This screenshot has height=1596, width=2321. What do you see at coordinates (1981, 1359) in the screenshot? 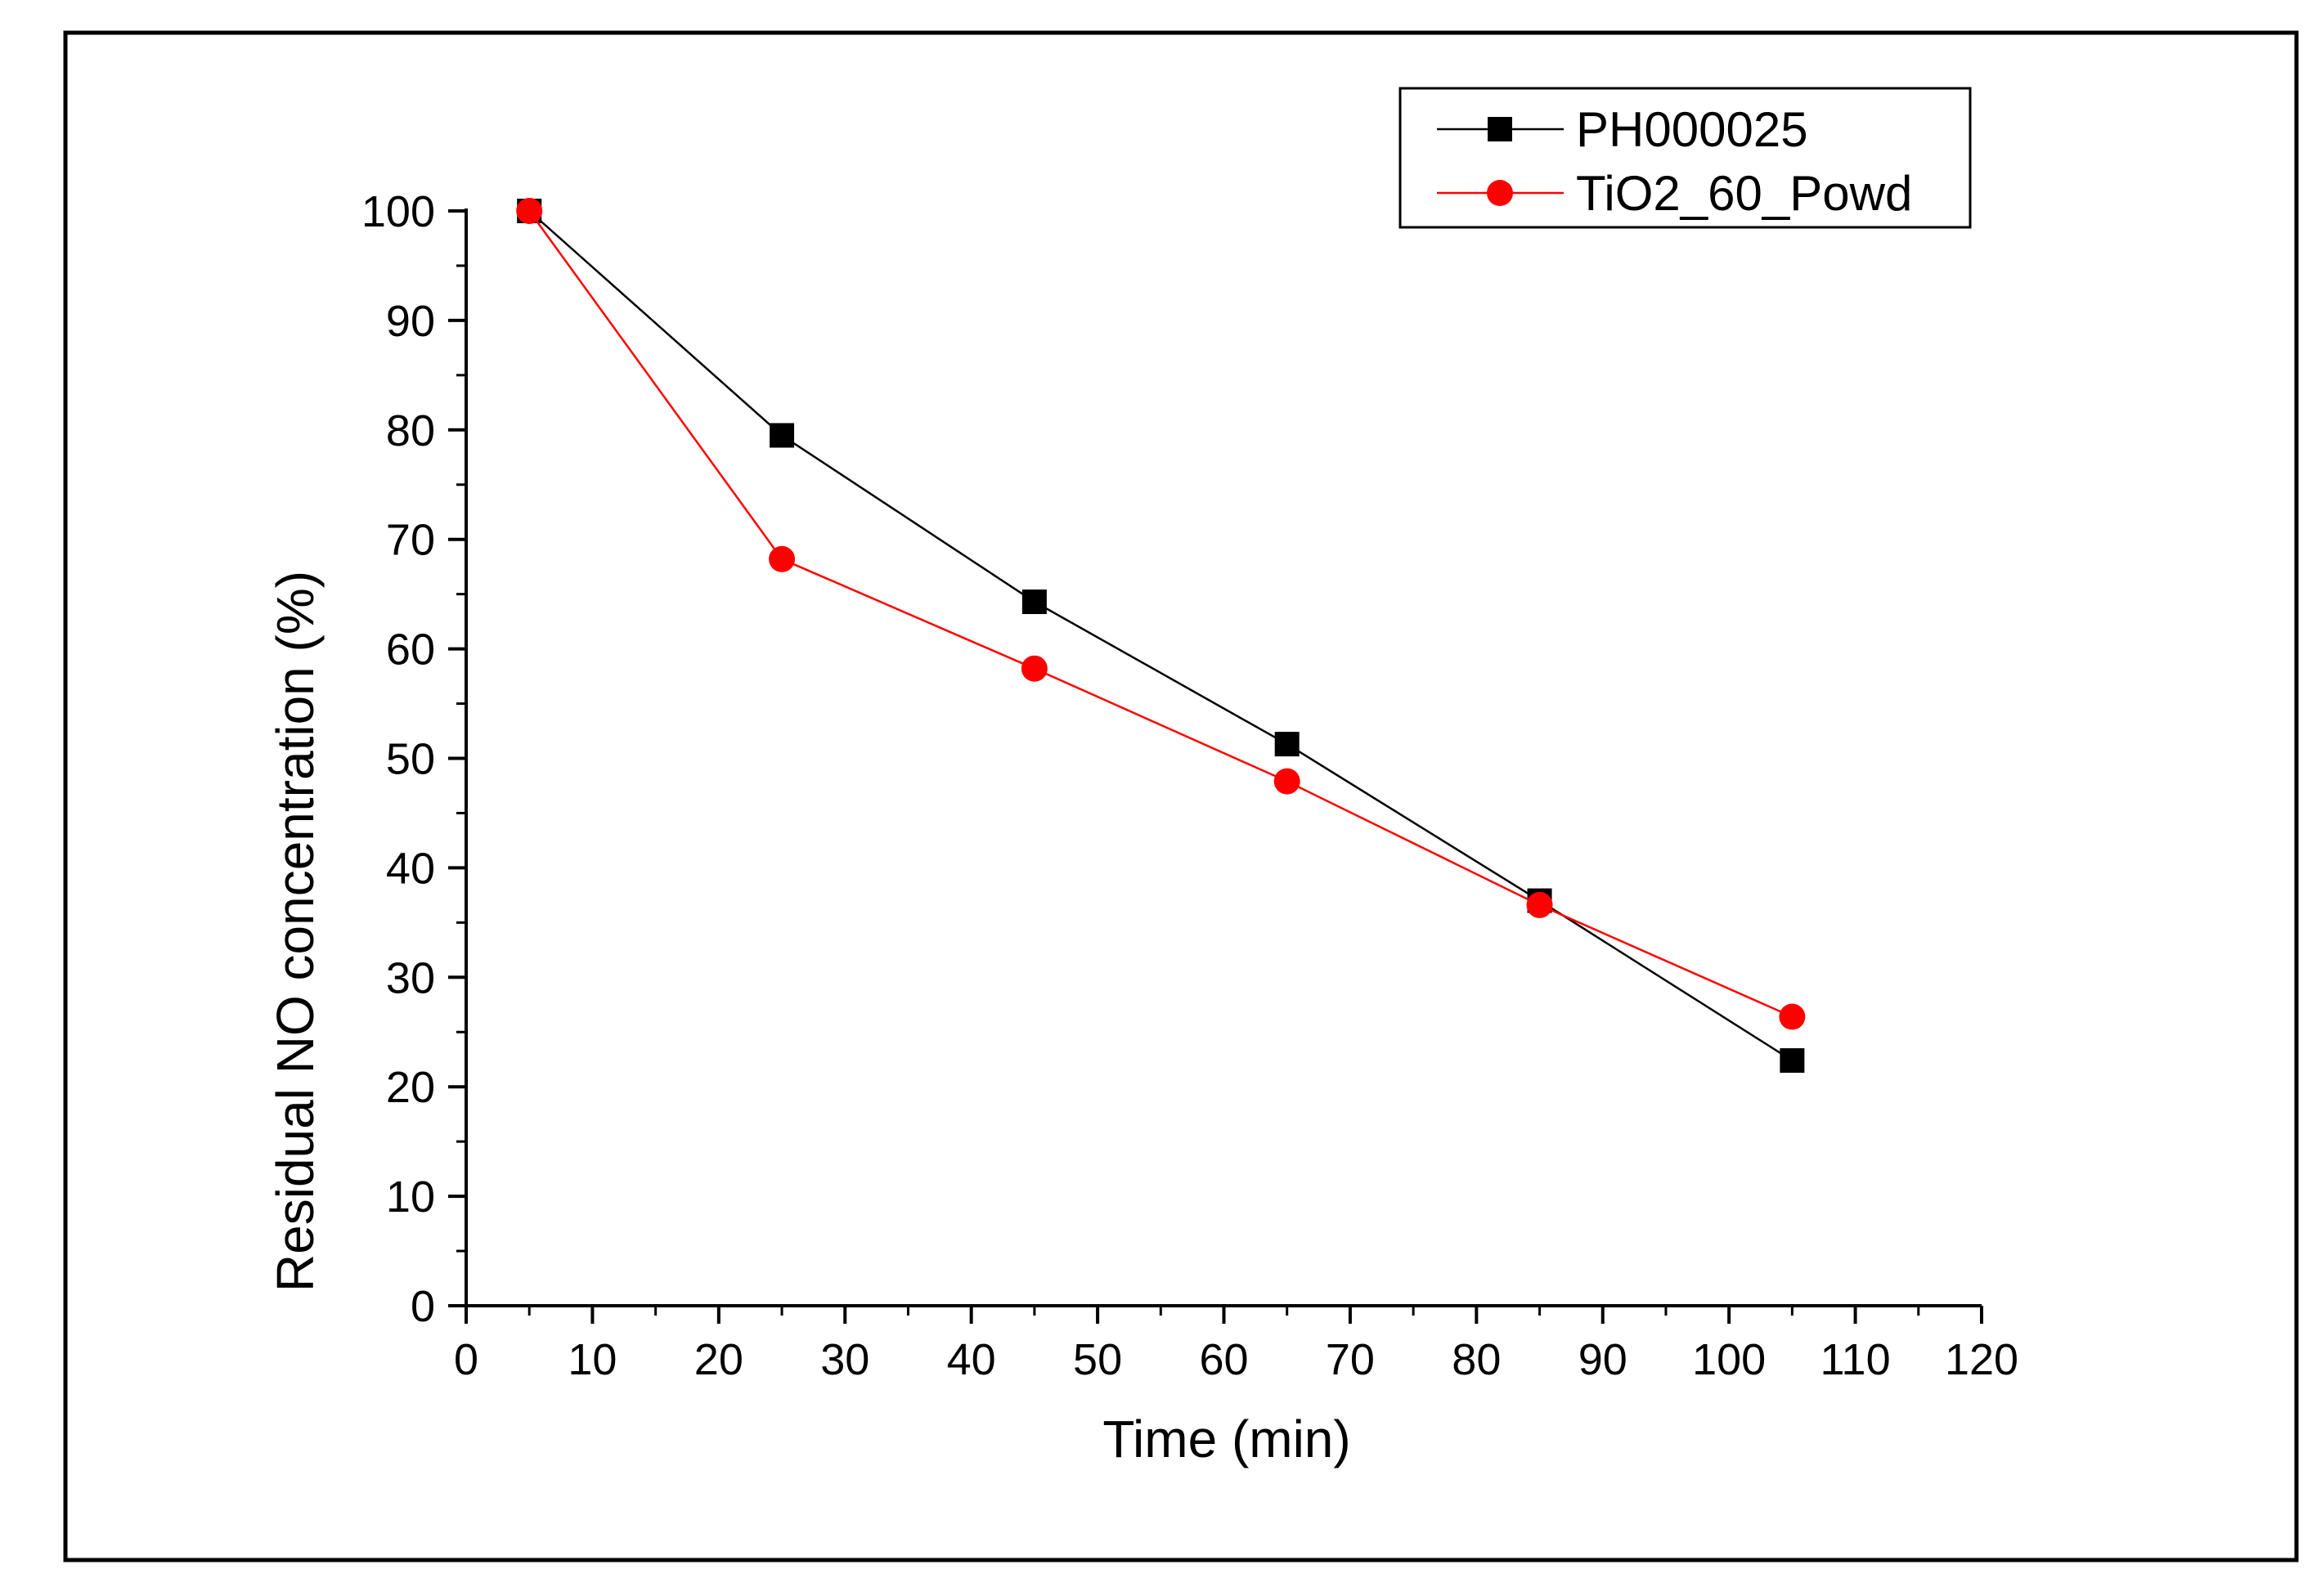
I see `x-tick-label: 120` at bounding box center [1981, 1359].